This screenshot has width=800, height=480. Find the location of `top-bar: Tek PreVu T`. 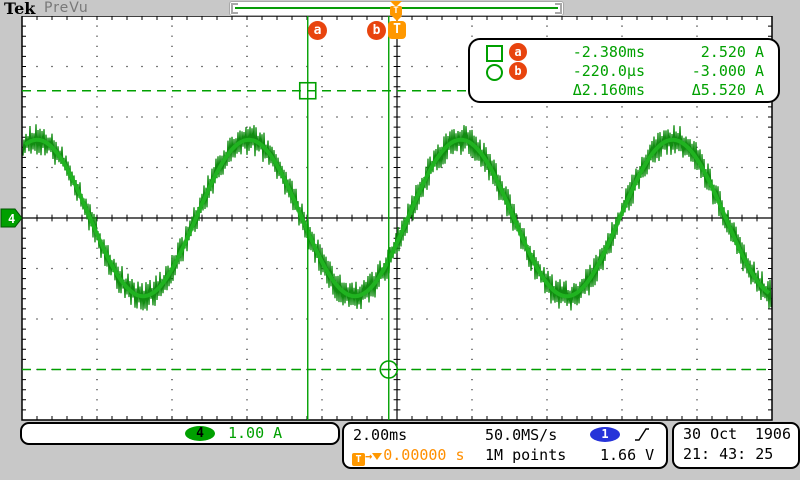

top-bar: Tek PreVu T is located at coordinates (400, 9).